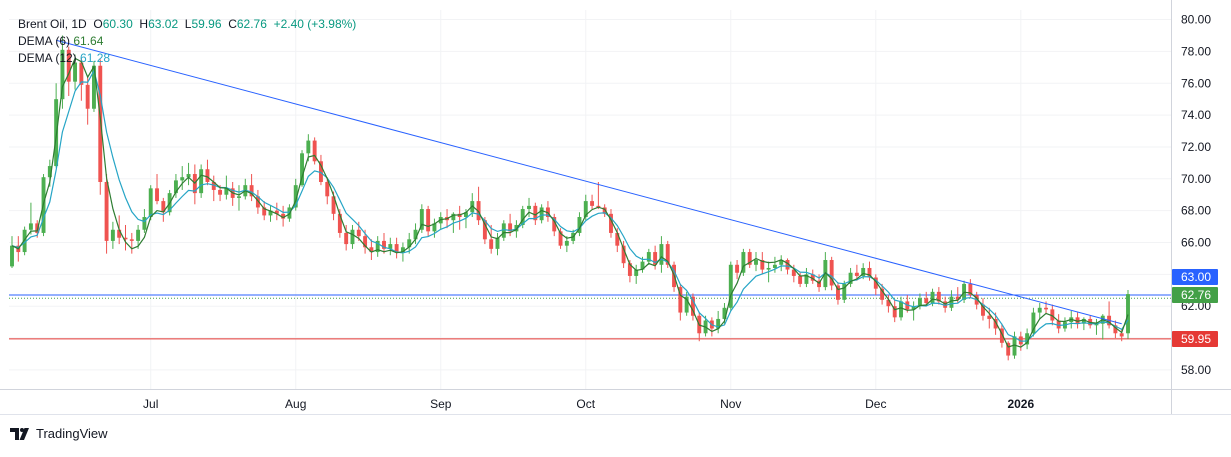 The image size is (1231, 457). I want to click on interval-label: 1D, so click(79, 24).